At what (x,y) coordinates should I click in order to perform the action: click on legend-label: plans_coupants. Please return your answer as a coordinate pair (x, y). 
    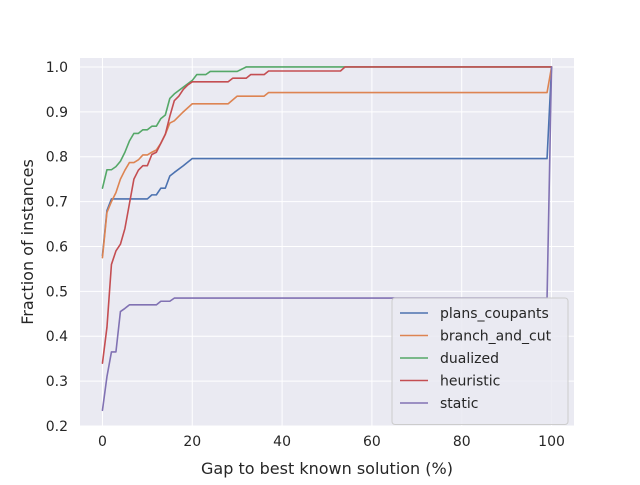
    Looking at the image, I should click on (494, 314).